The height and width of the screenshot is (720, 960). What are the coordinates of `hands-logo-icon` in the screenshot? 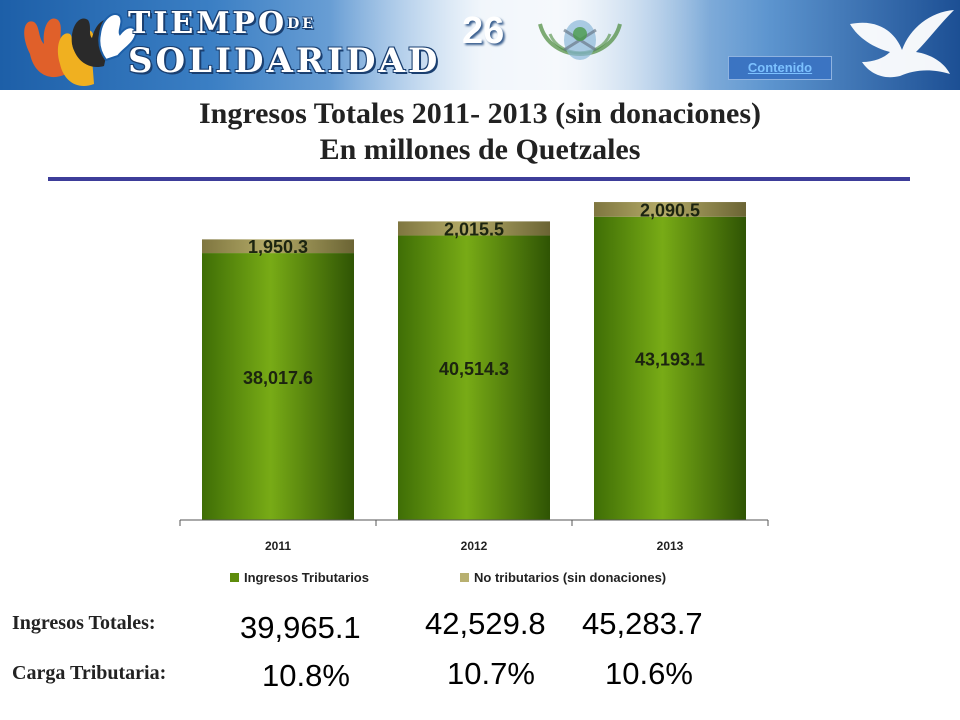 It's located at (75, 47).